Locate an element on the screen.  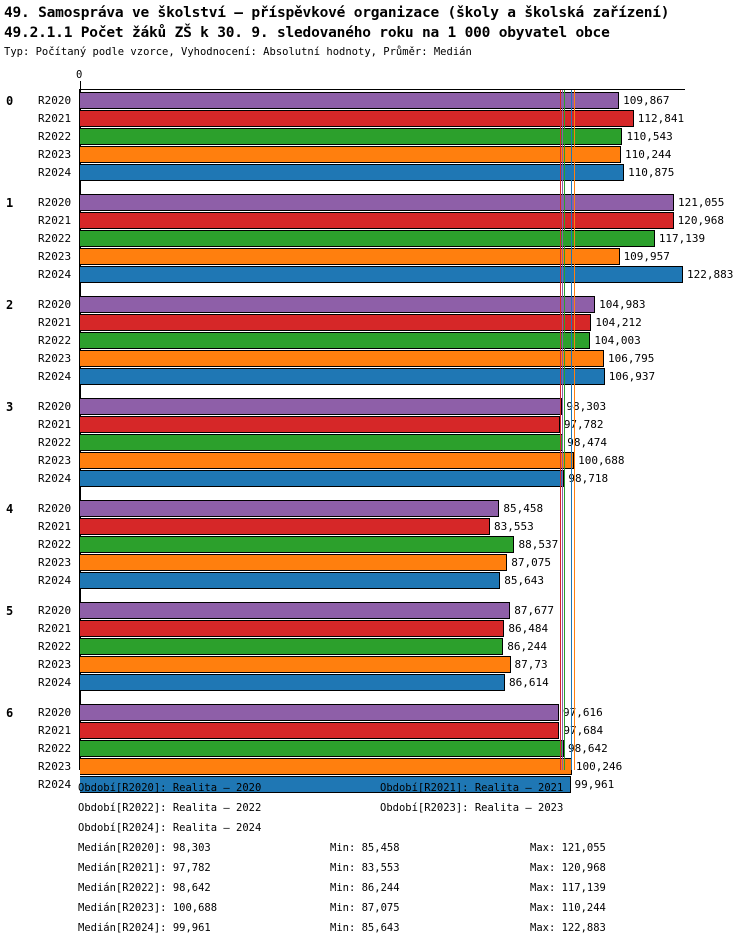
bar-row: R2023 110,244 is located at coordinates (375, 154).